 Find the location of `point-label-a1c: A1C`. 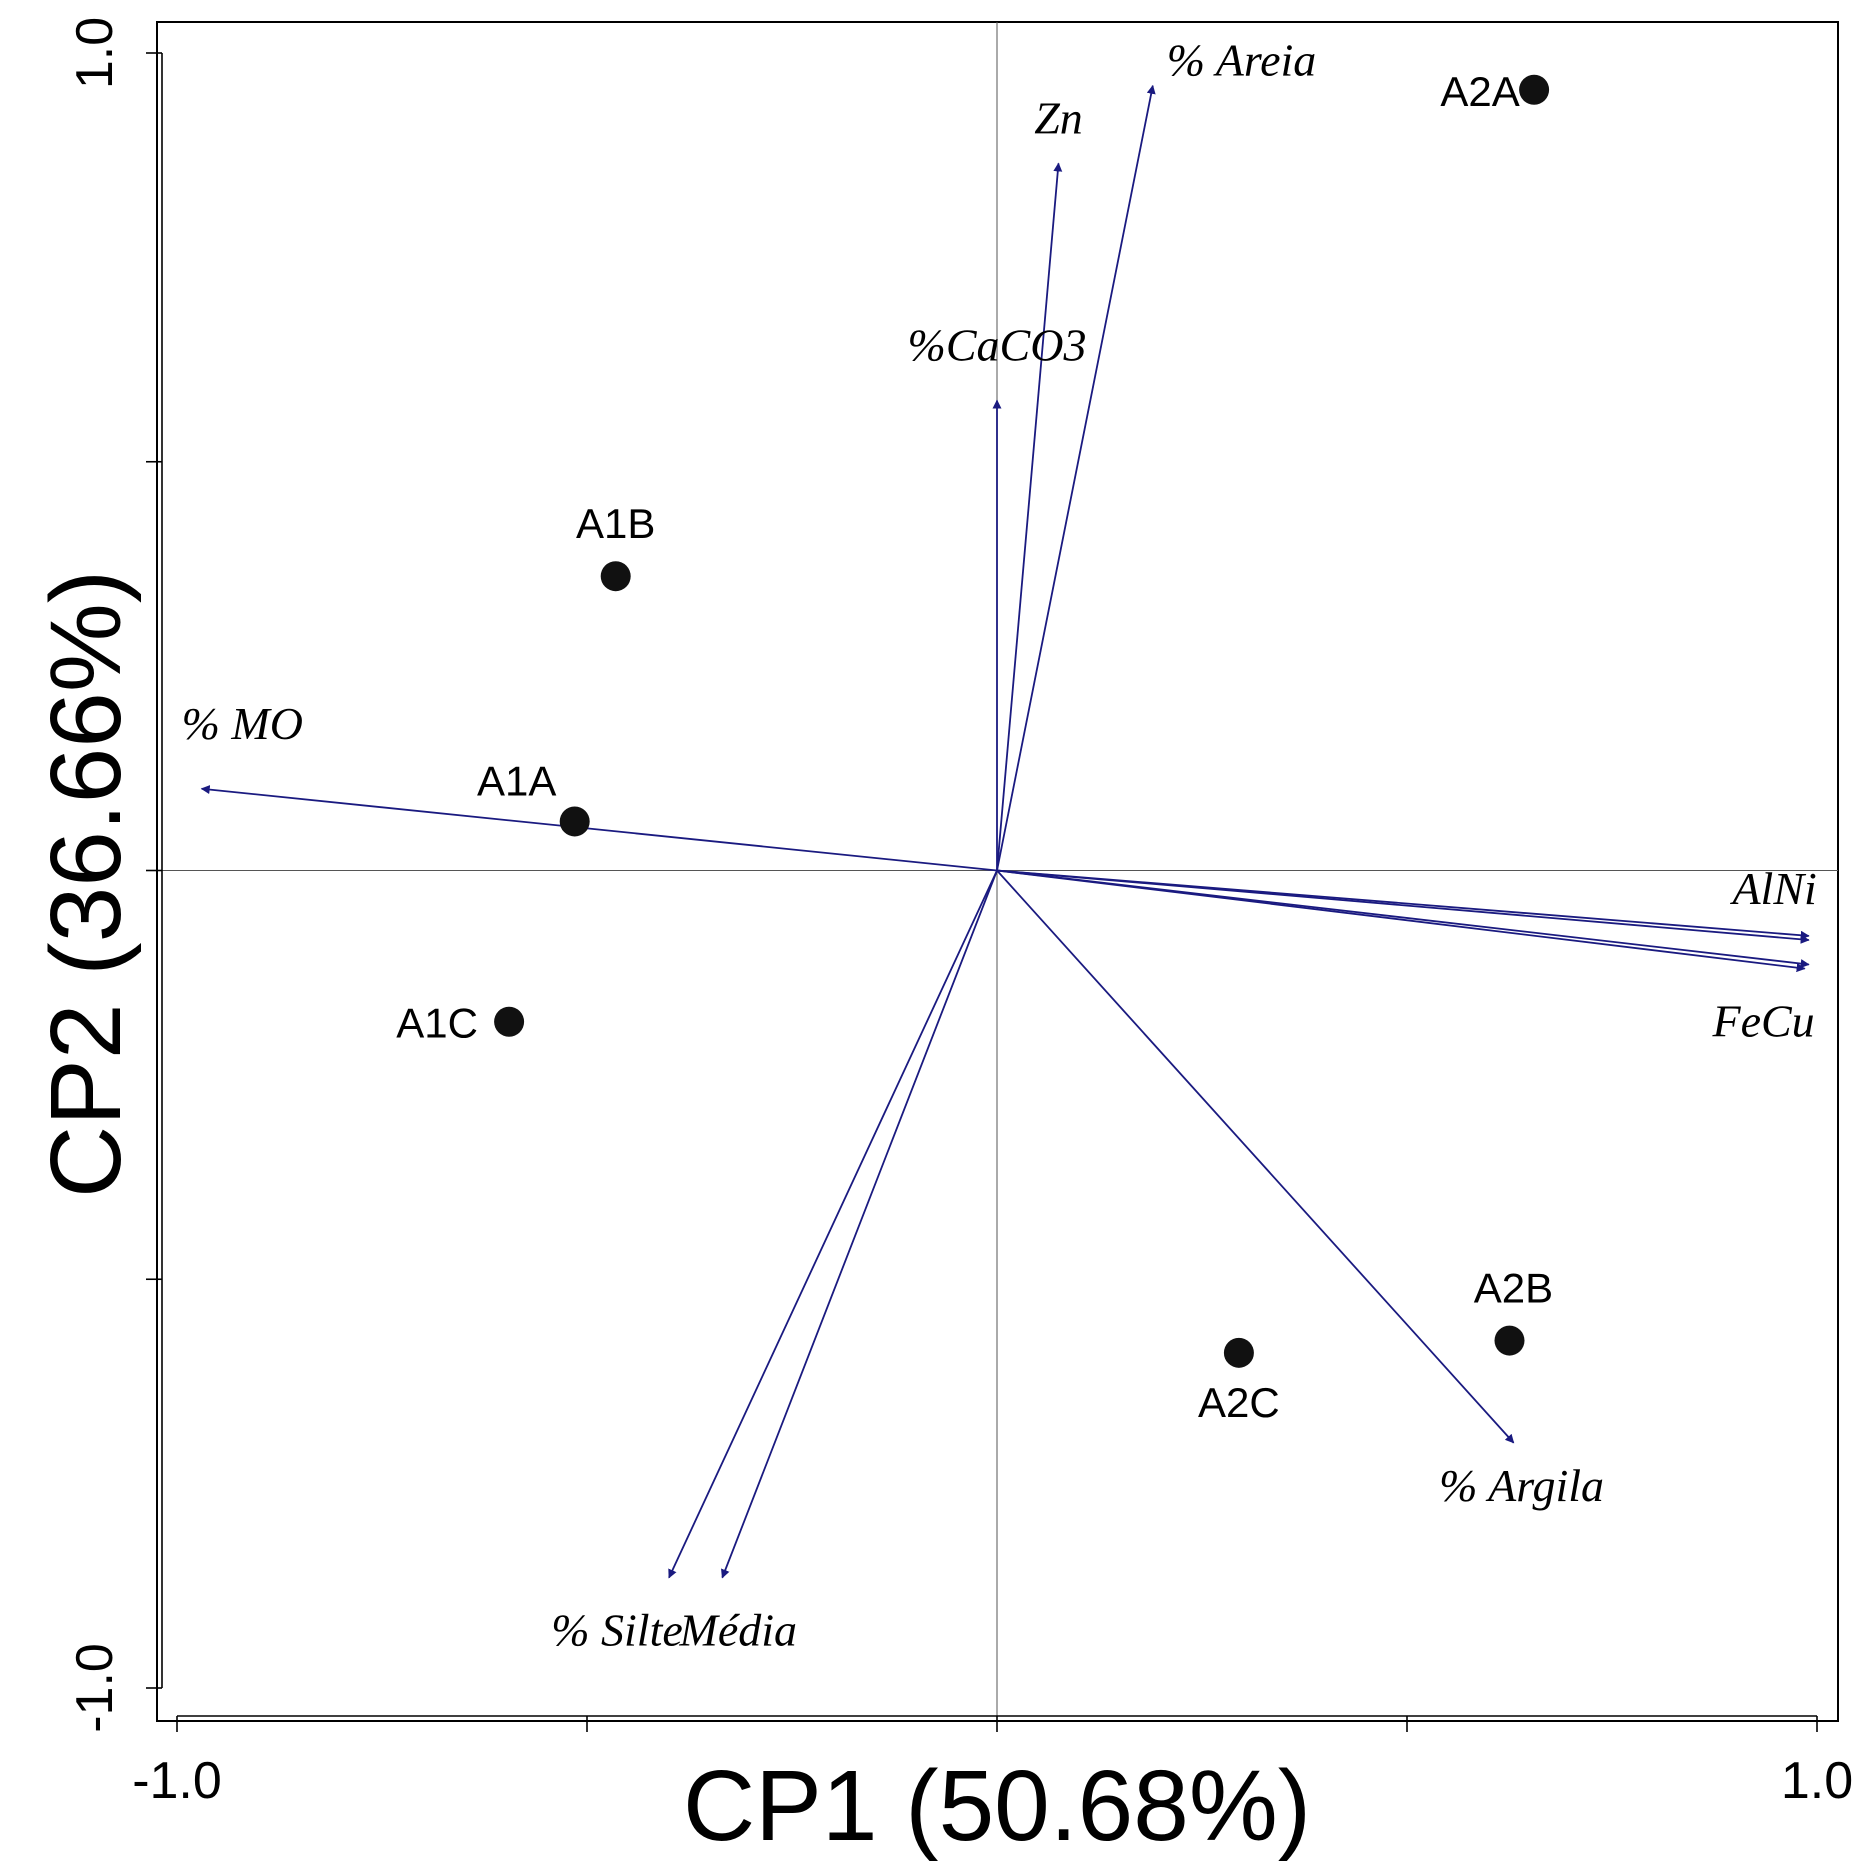

point-label-a1c: A1C is located at coordinates (437, 1023).